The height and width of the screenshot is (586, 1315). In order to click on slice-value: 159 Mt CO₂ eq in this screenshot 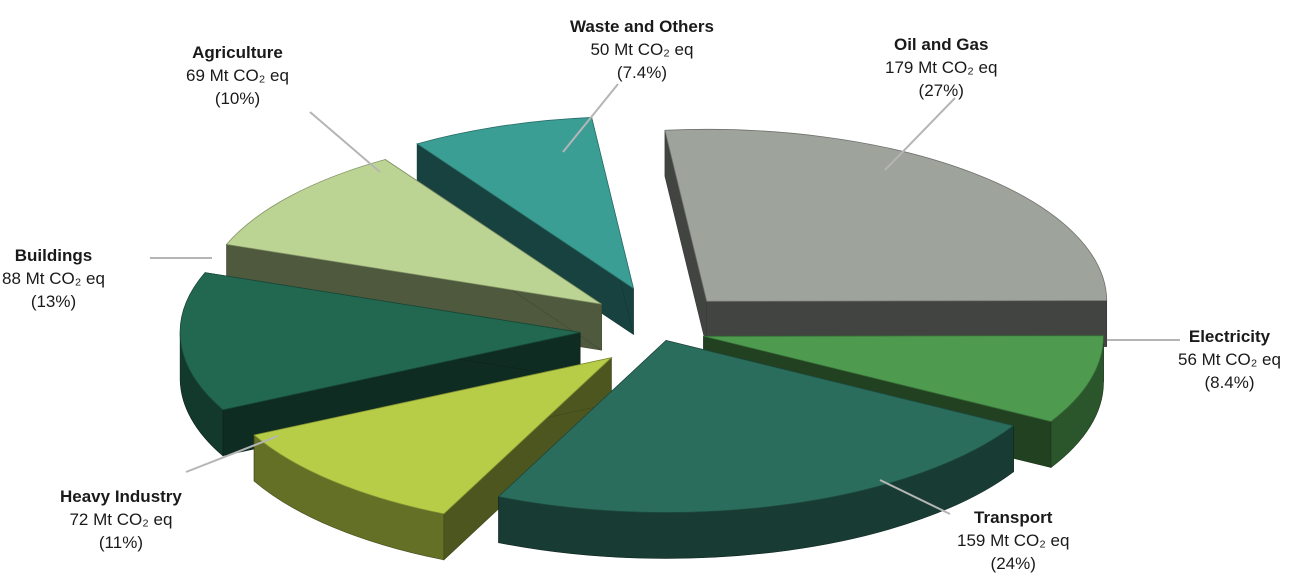, I will do `click(1013, 540)`.